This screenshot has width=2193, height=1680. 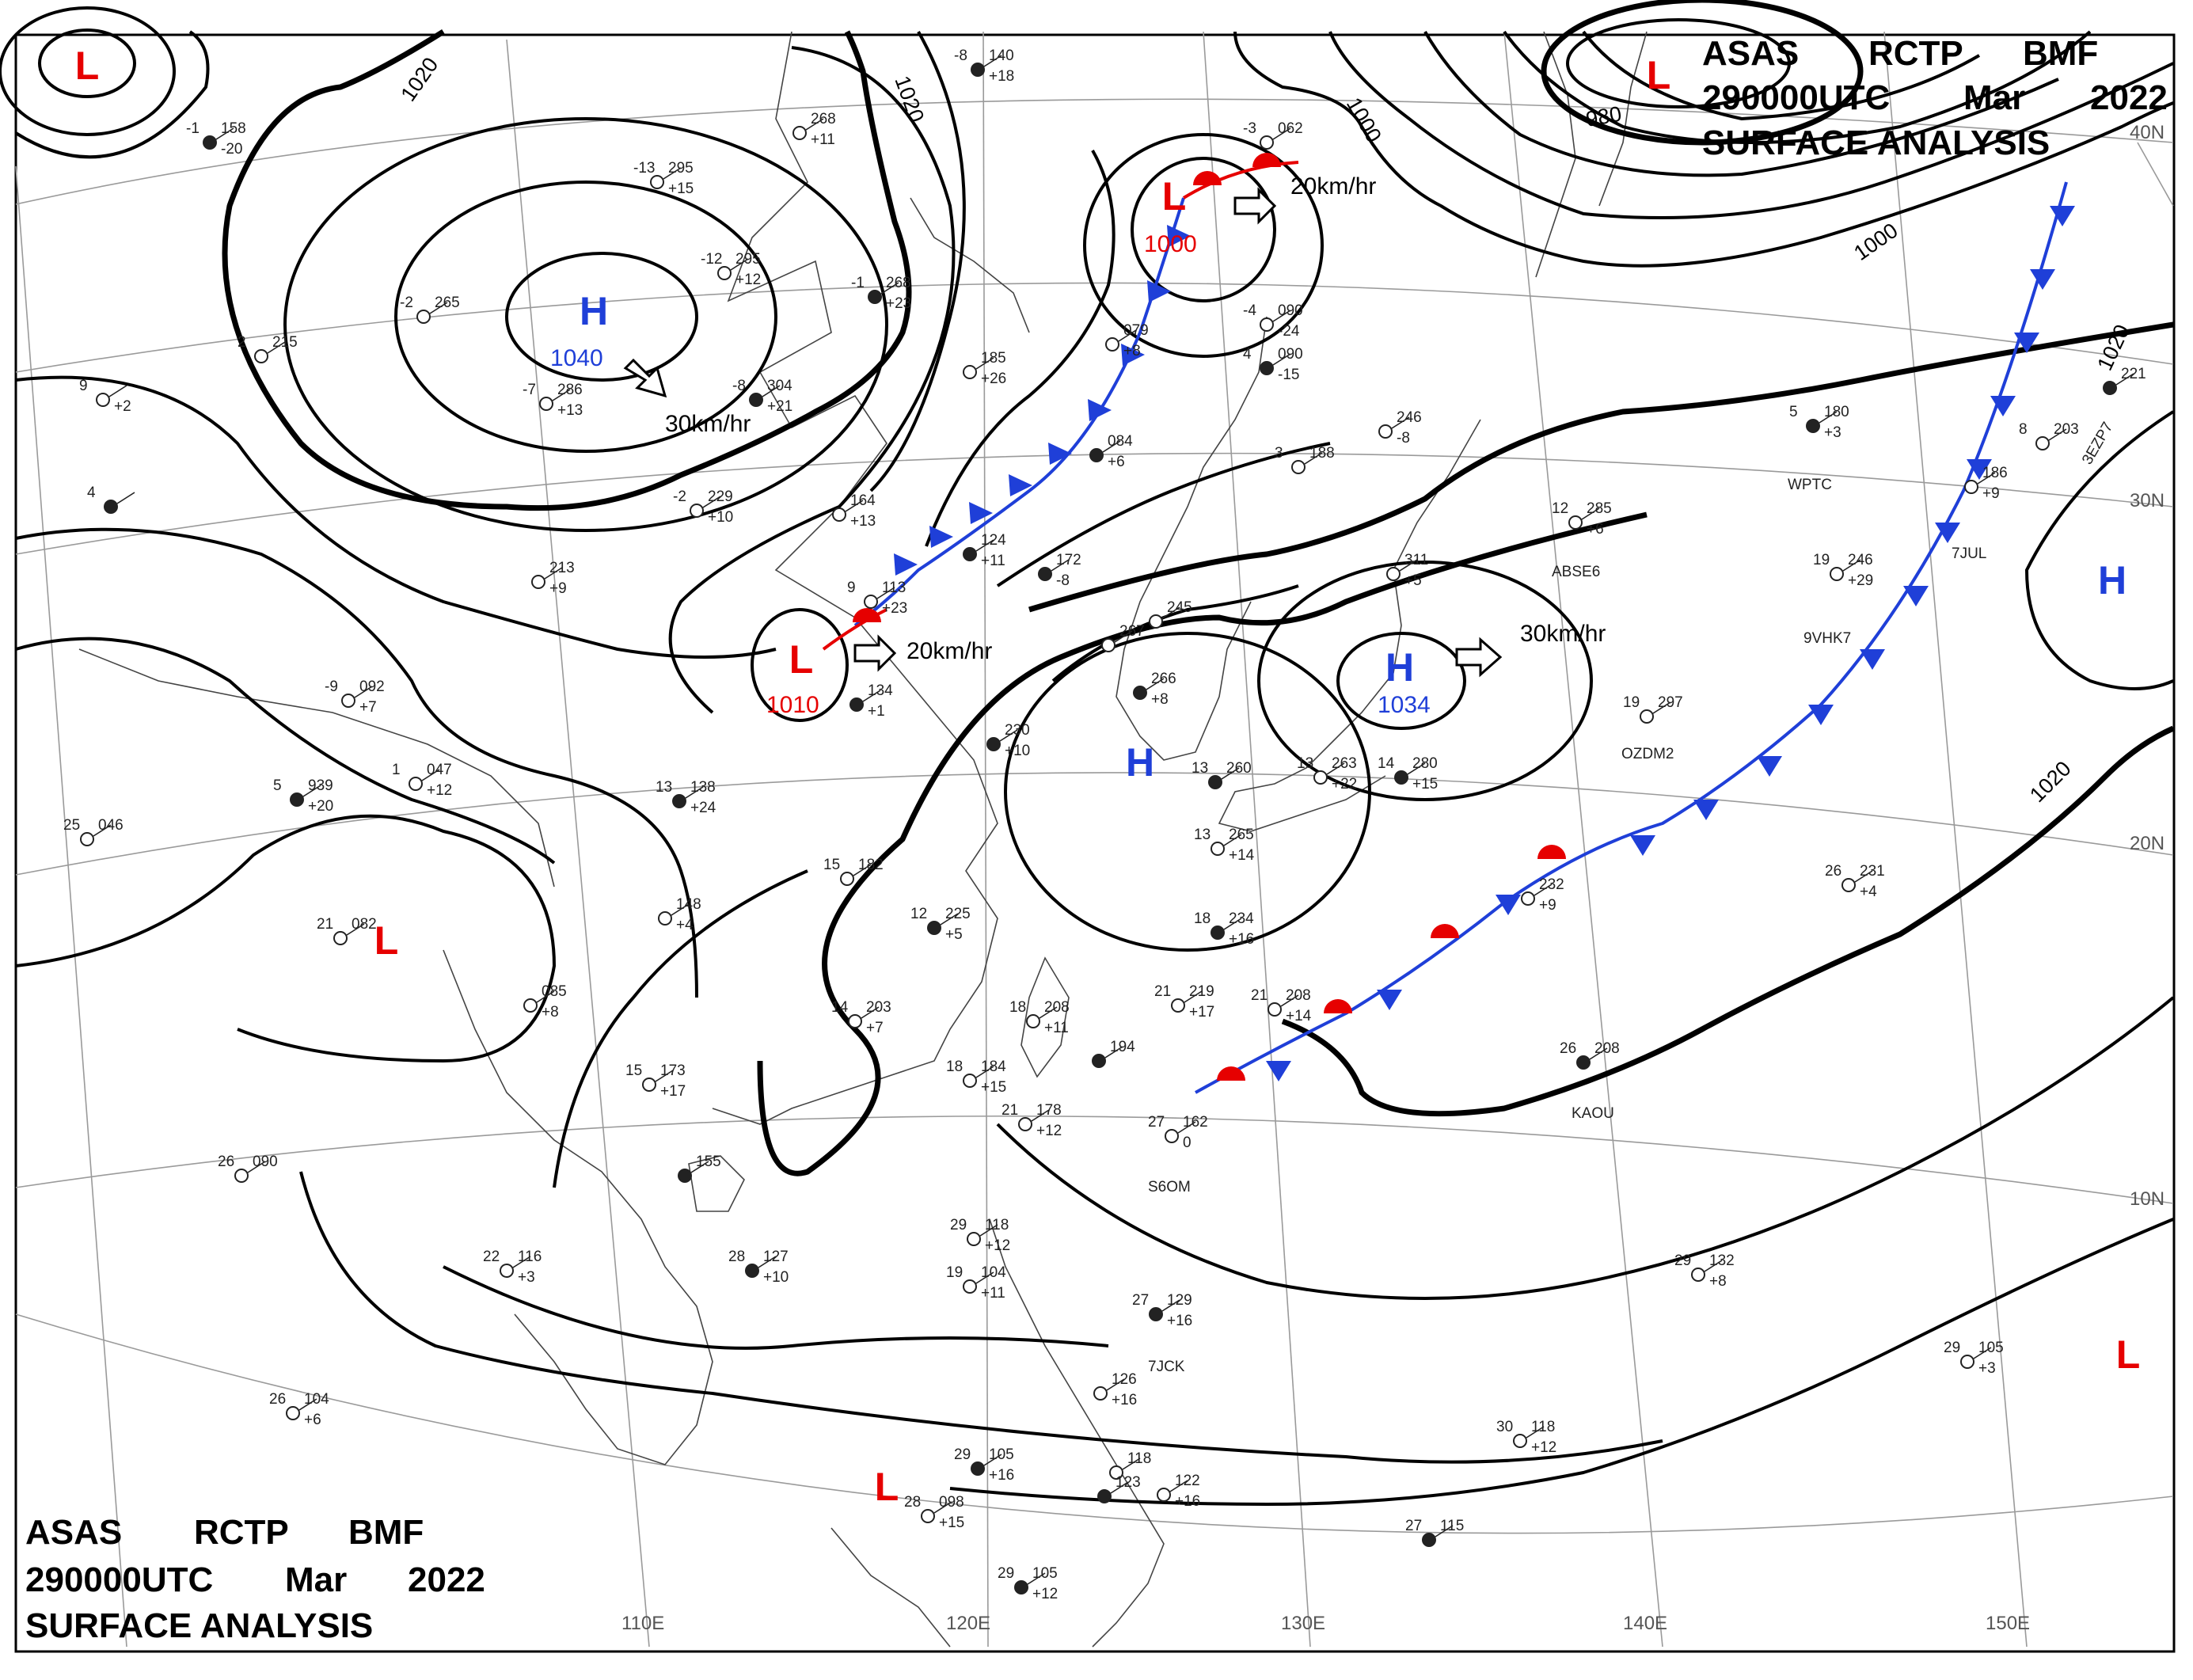 I want to click on station-pressure: 219, so click(x=1201, y=991).